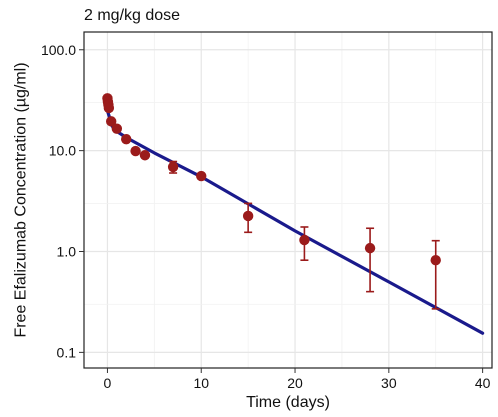 The image size is (498, 417). I want to click on x-tick-label: 10, so click(201, 383).